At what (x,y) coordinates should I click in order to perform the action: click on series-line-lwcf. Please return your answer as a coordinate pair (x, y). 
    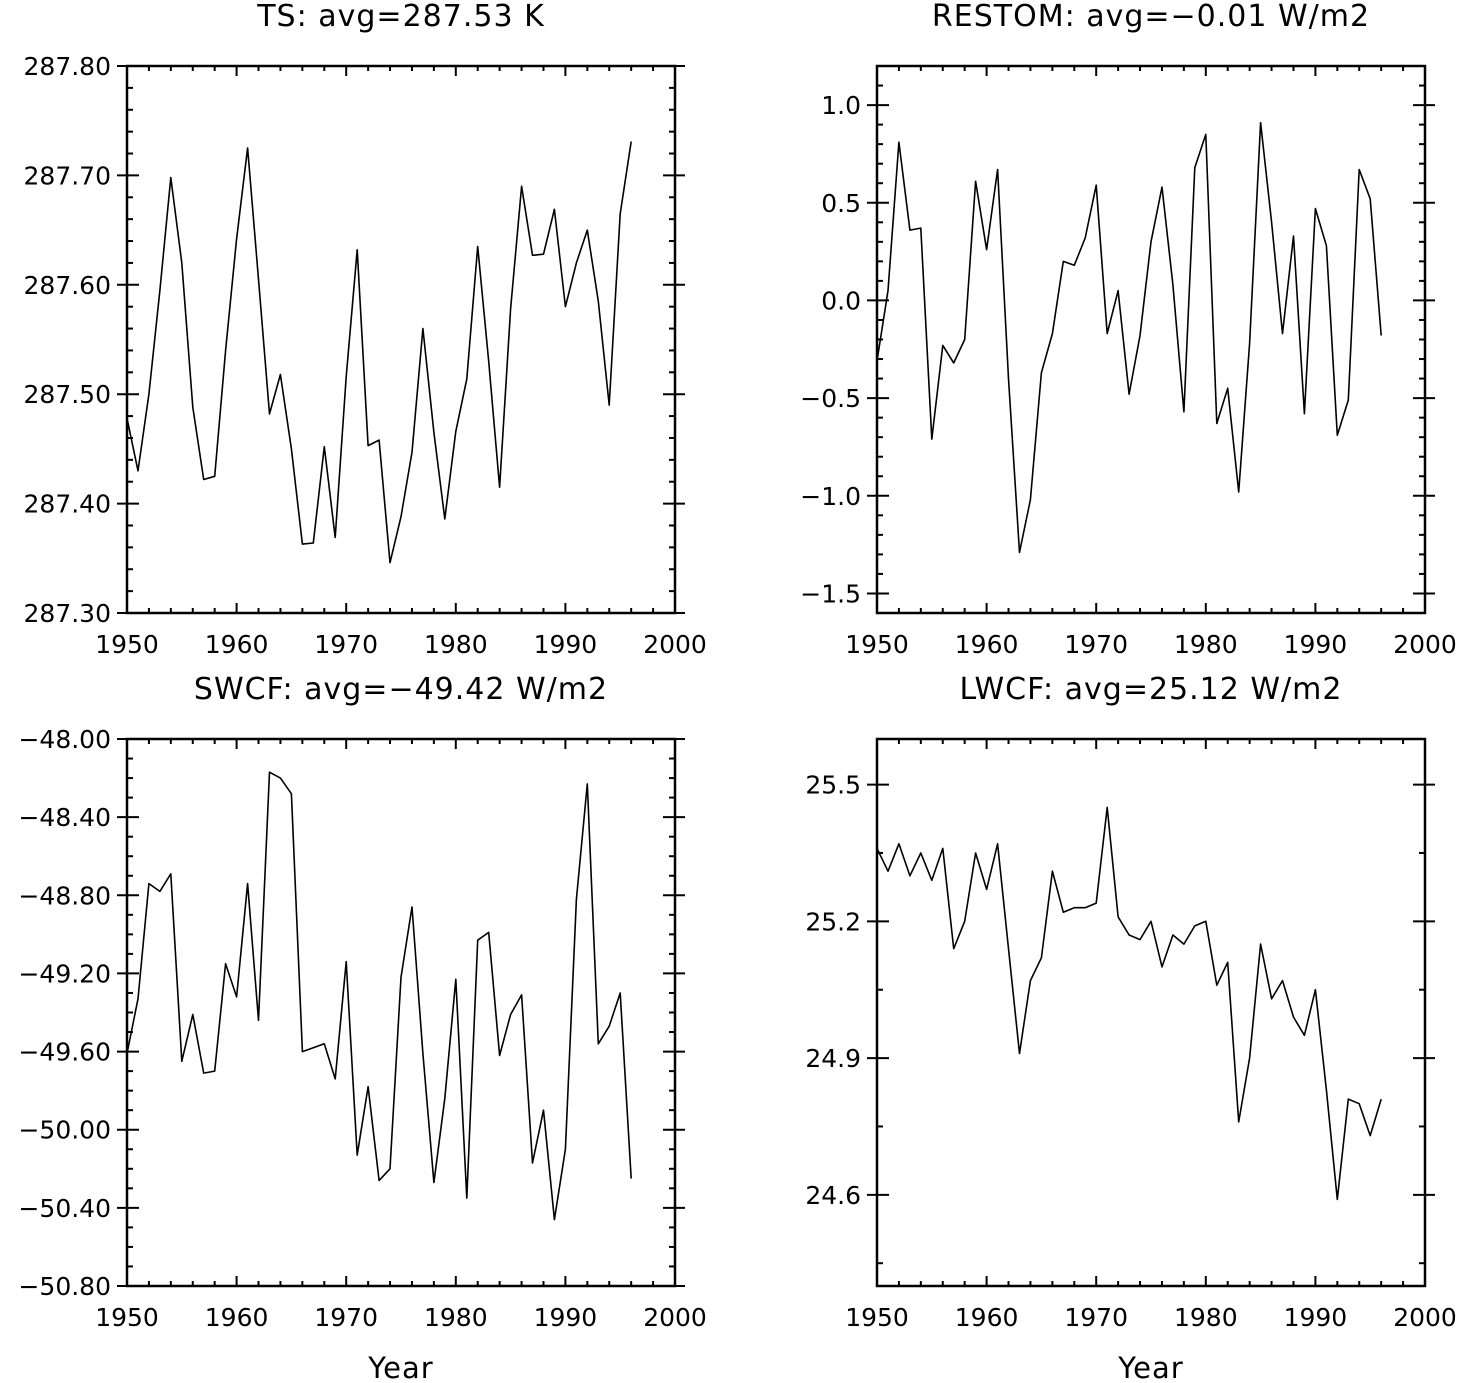
    Looking at the image, I should click on (1129, 1003).